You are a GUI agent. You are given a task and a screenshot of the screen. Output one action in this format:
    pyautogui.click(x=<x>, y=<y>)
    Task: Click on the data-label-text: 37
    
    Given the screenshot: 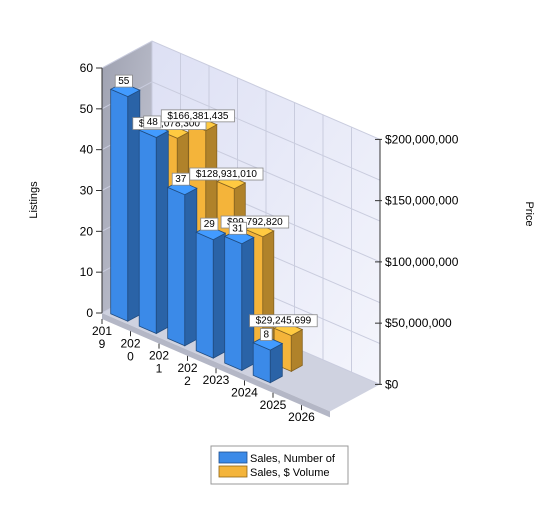 What is the action you would take?
    pyautogui.click(x=181, y=179)
    